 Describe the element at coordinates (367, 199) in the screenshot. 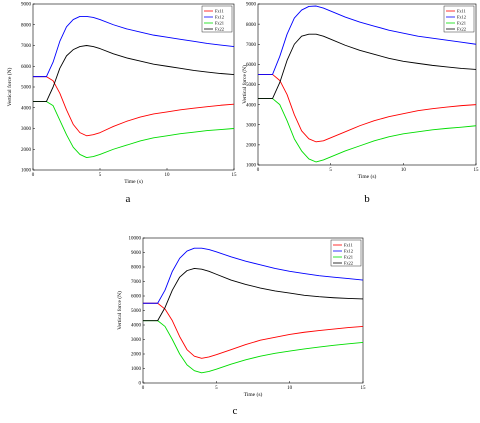

I see `panel-label-b: b` at that location.